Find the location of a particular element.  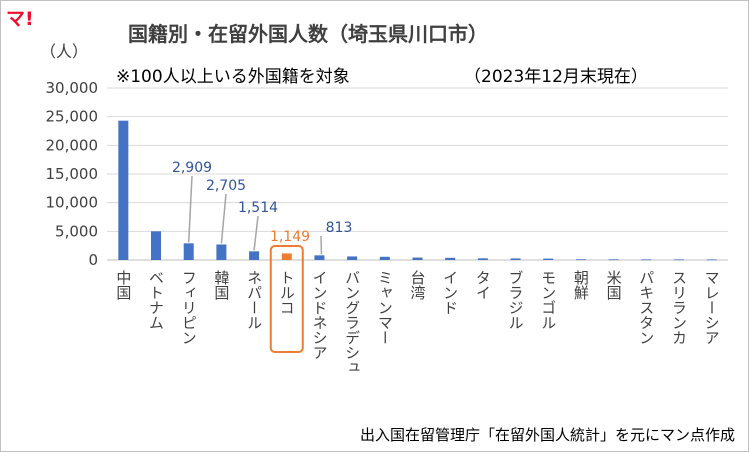

x-tick-label: 韓国 is located at coordinates (221, 285).